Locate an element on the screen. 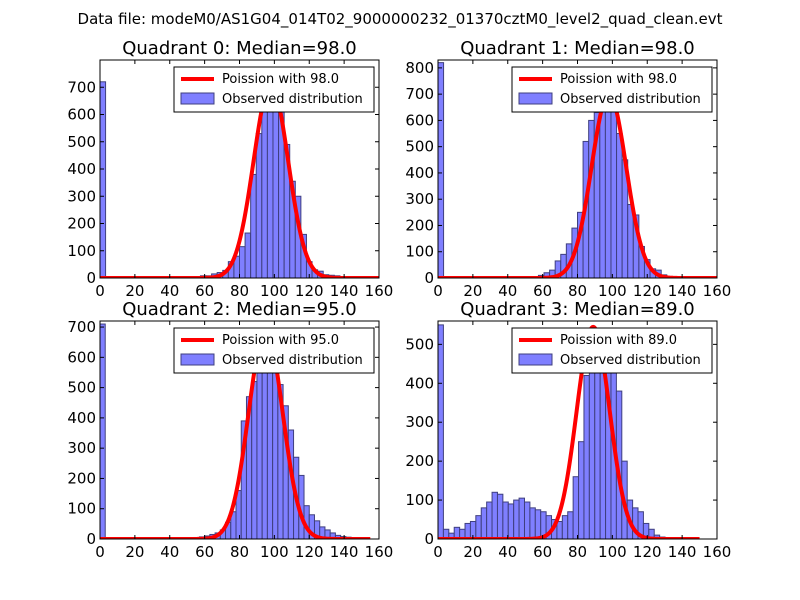  legend: Poission with 95.0 Observed distribution is located at coordinates (274, 350).